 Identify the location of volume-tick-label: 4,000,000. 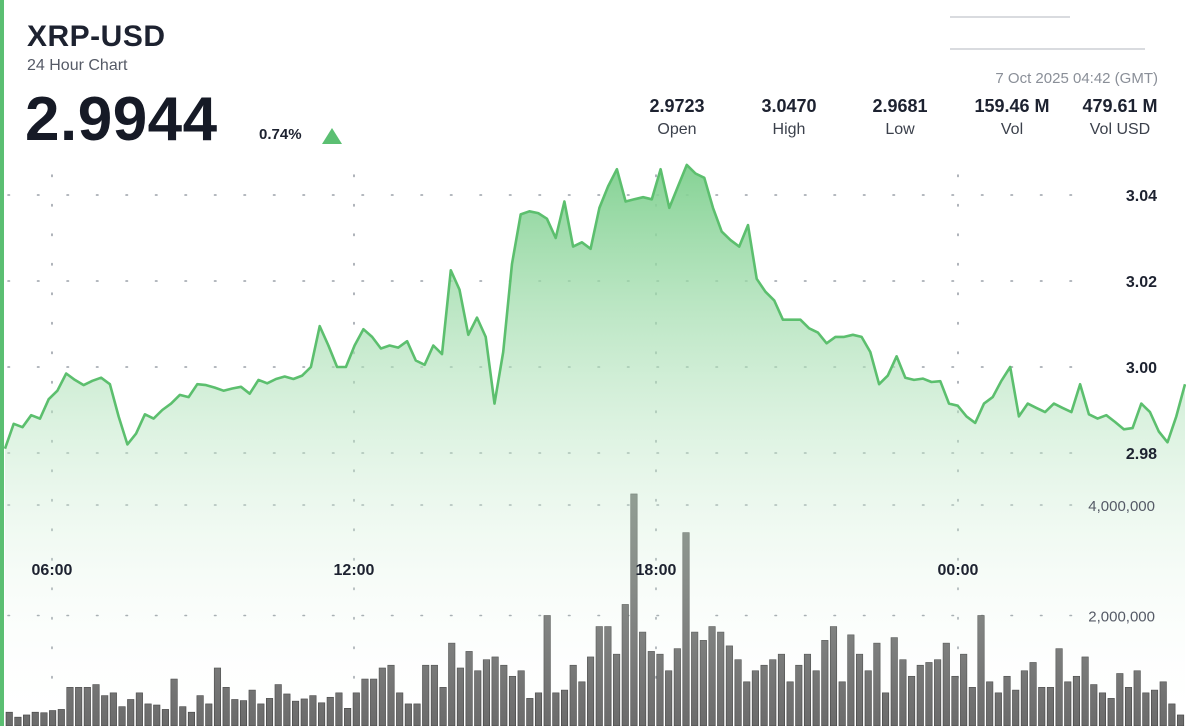
(1121, 506).